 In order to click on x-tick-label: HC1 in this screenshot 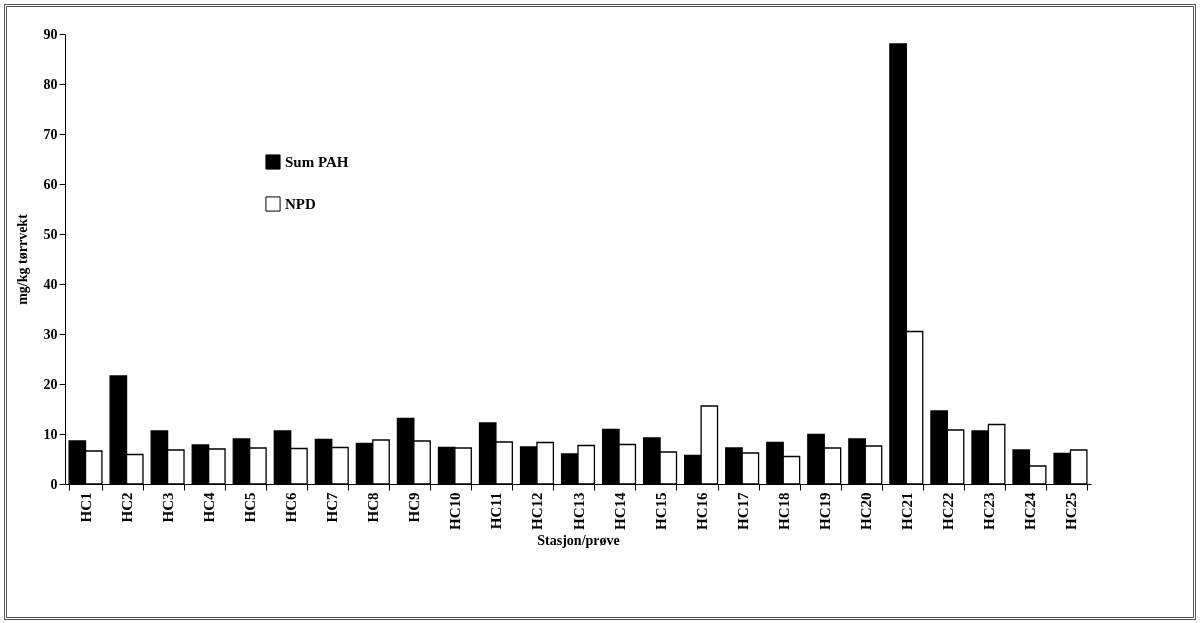, I will do `click(86, 507)`.